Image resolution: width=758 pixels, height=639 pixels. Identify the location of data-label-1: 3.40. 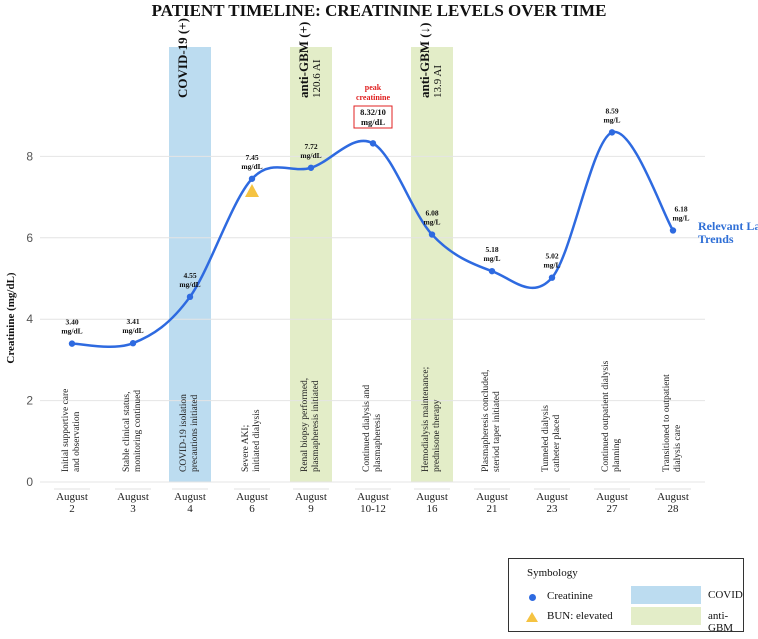
(71, 322).